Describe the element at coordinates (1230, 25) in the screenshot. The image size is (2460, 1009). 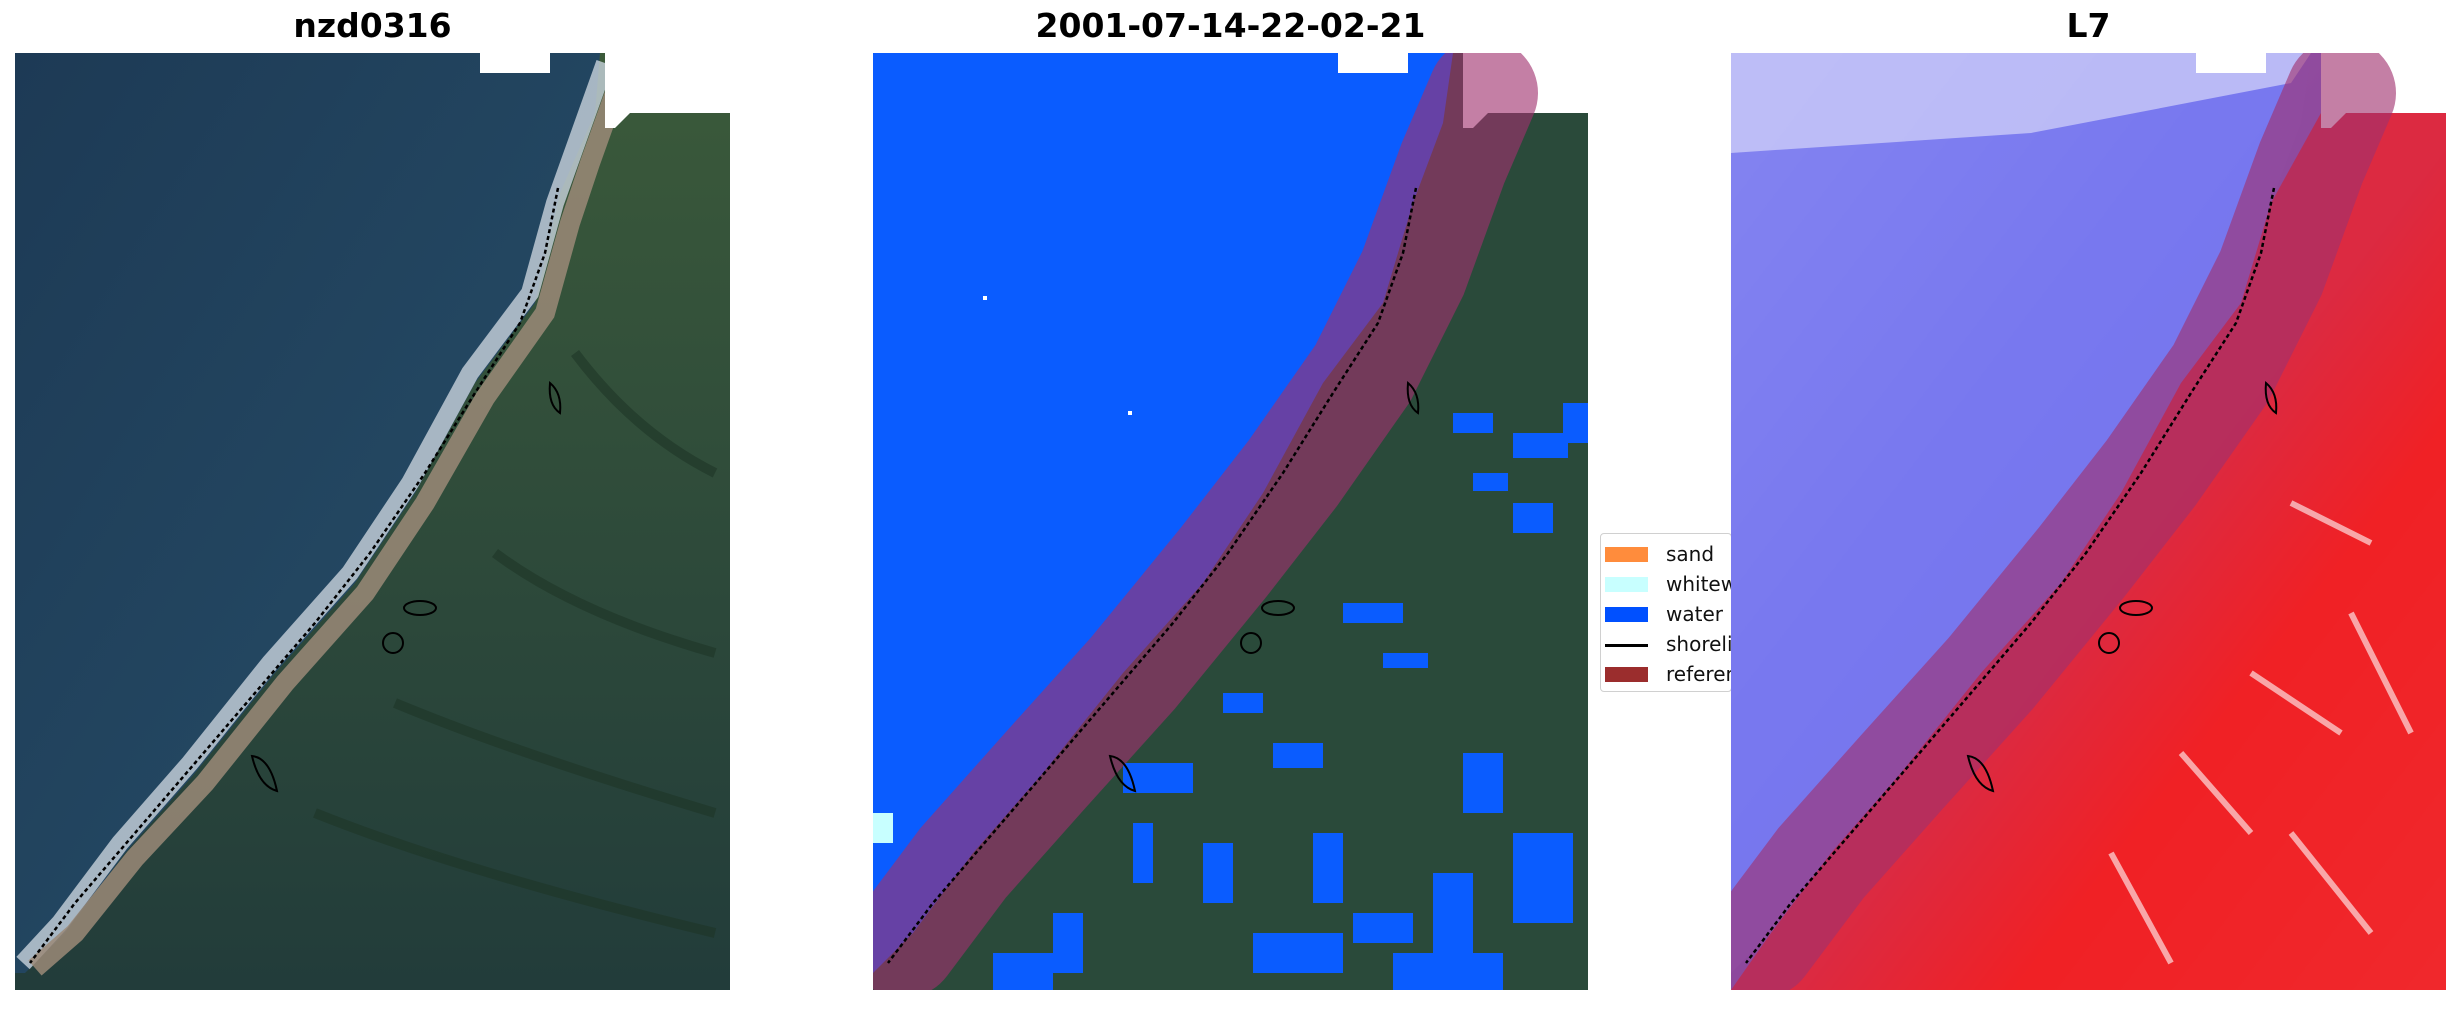
I see `panel-title-classification: 2001-07-14-22-02-21` at that location.